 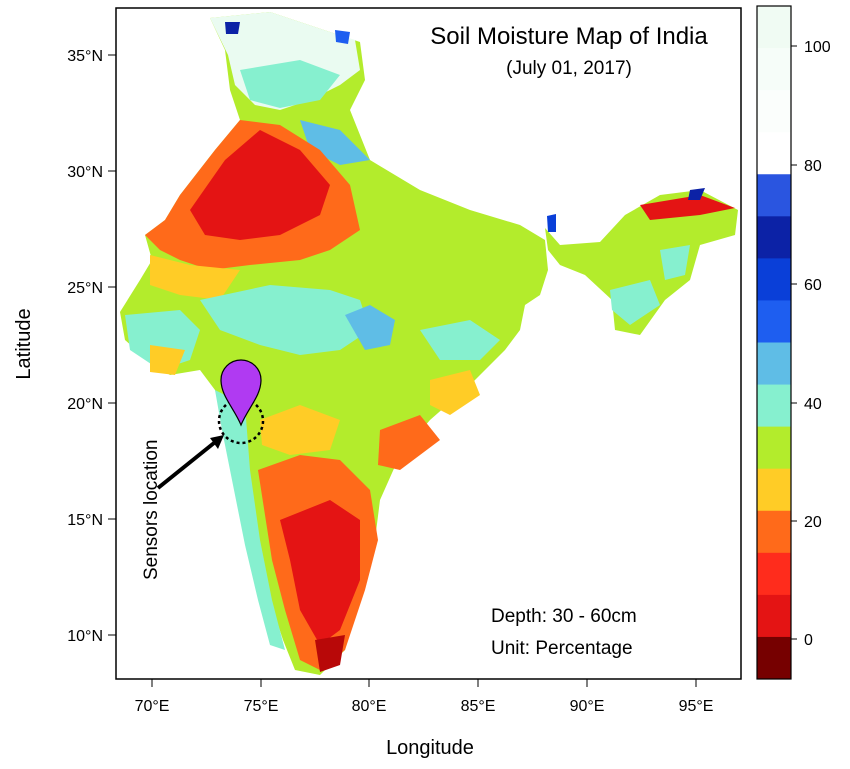 What do you see at coordinates (569, 36) in the screenshot?
I see `map-title: Soil Moisture Map of India` at bounding box center [569, 36].